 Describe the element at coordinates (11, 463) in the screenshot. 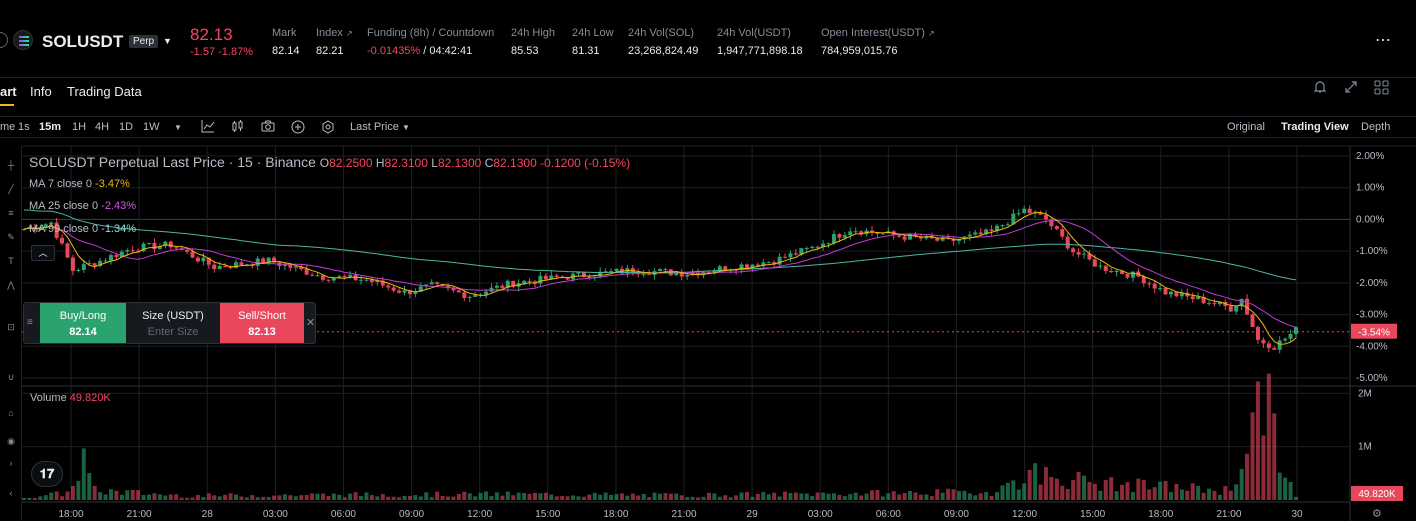

I see `expand-sidebar-icon: ›` at that location.